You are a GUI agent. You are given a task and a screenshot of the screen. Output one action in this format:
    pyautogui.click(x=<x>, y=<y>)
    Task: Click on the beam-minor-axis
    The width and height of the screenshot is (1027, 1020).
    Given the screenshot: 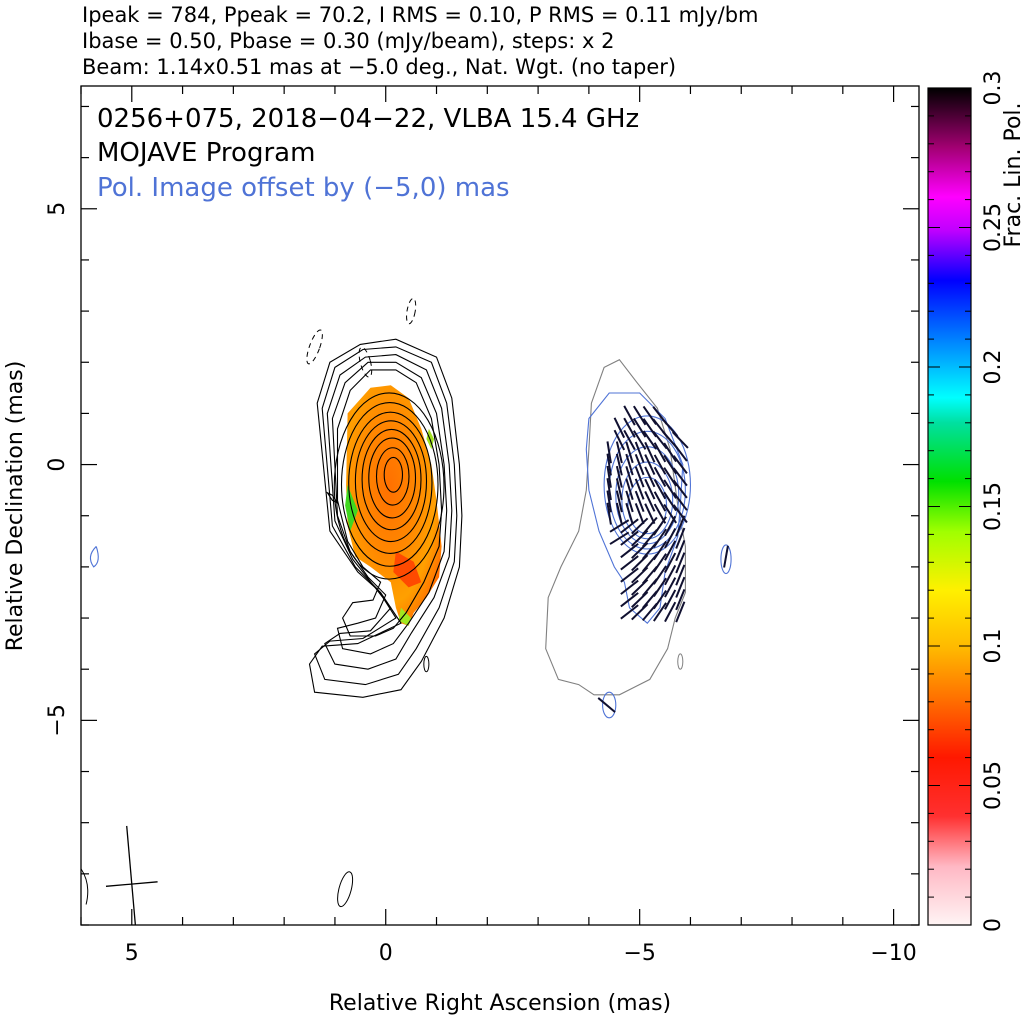 What is the action you would take?
    pyautogui.click(x=131, y=884)
    